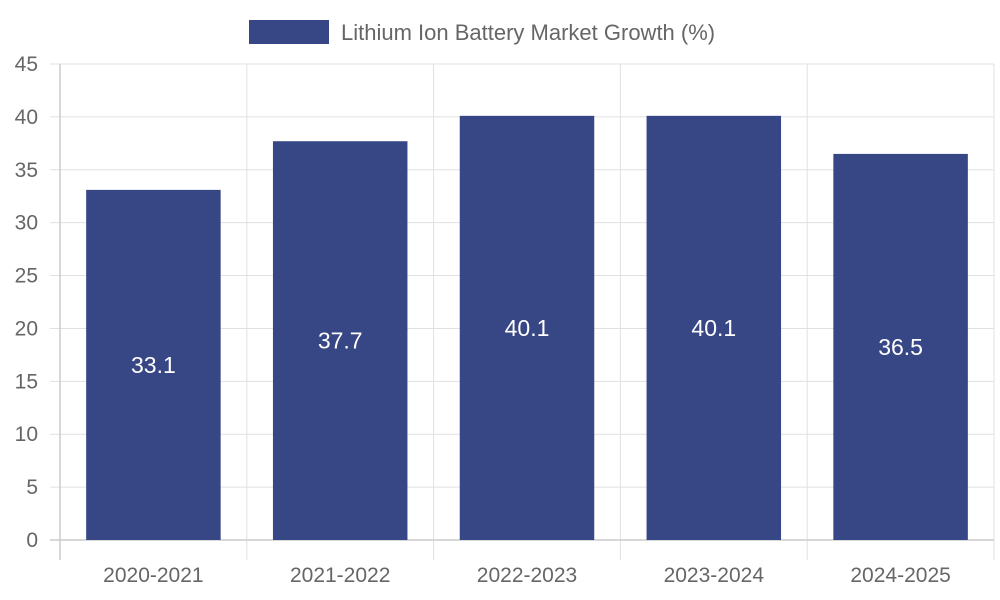 This screenshot has width=1000, height=600. Describe the element at coordinates (32, 487) in the screenshot. I see `y-tick-label: 5` at that location.